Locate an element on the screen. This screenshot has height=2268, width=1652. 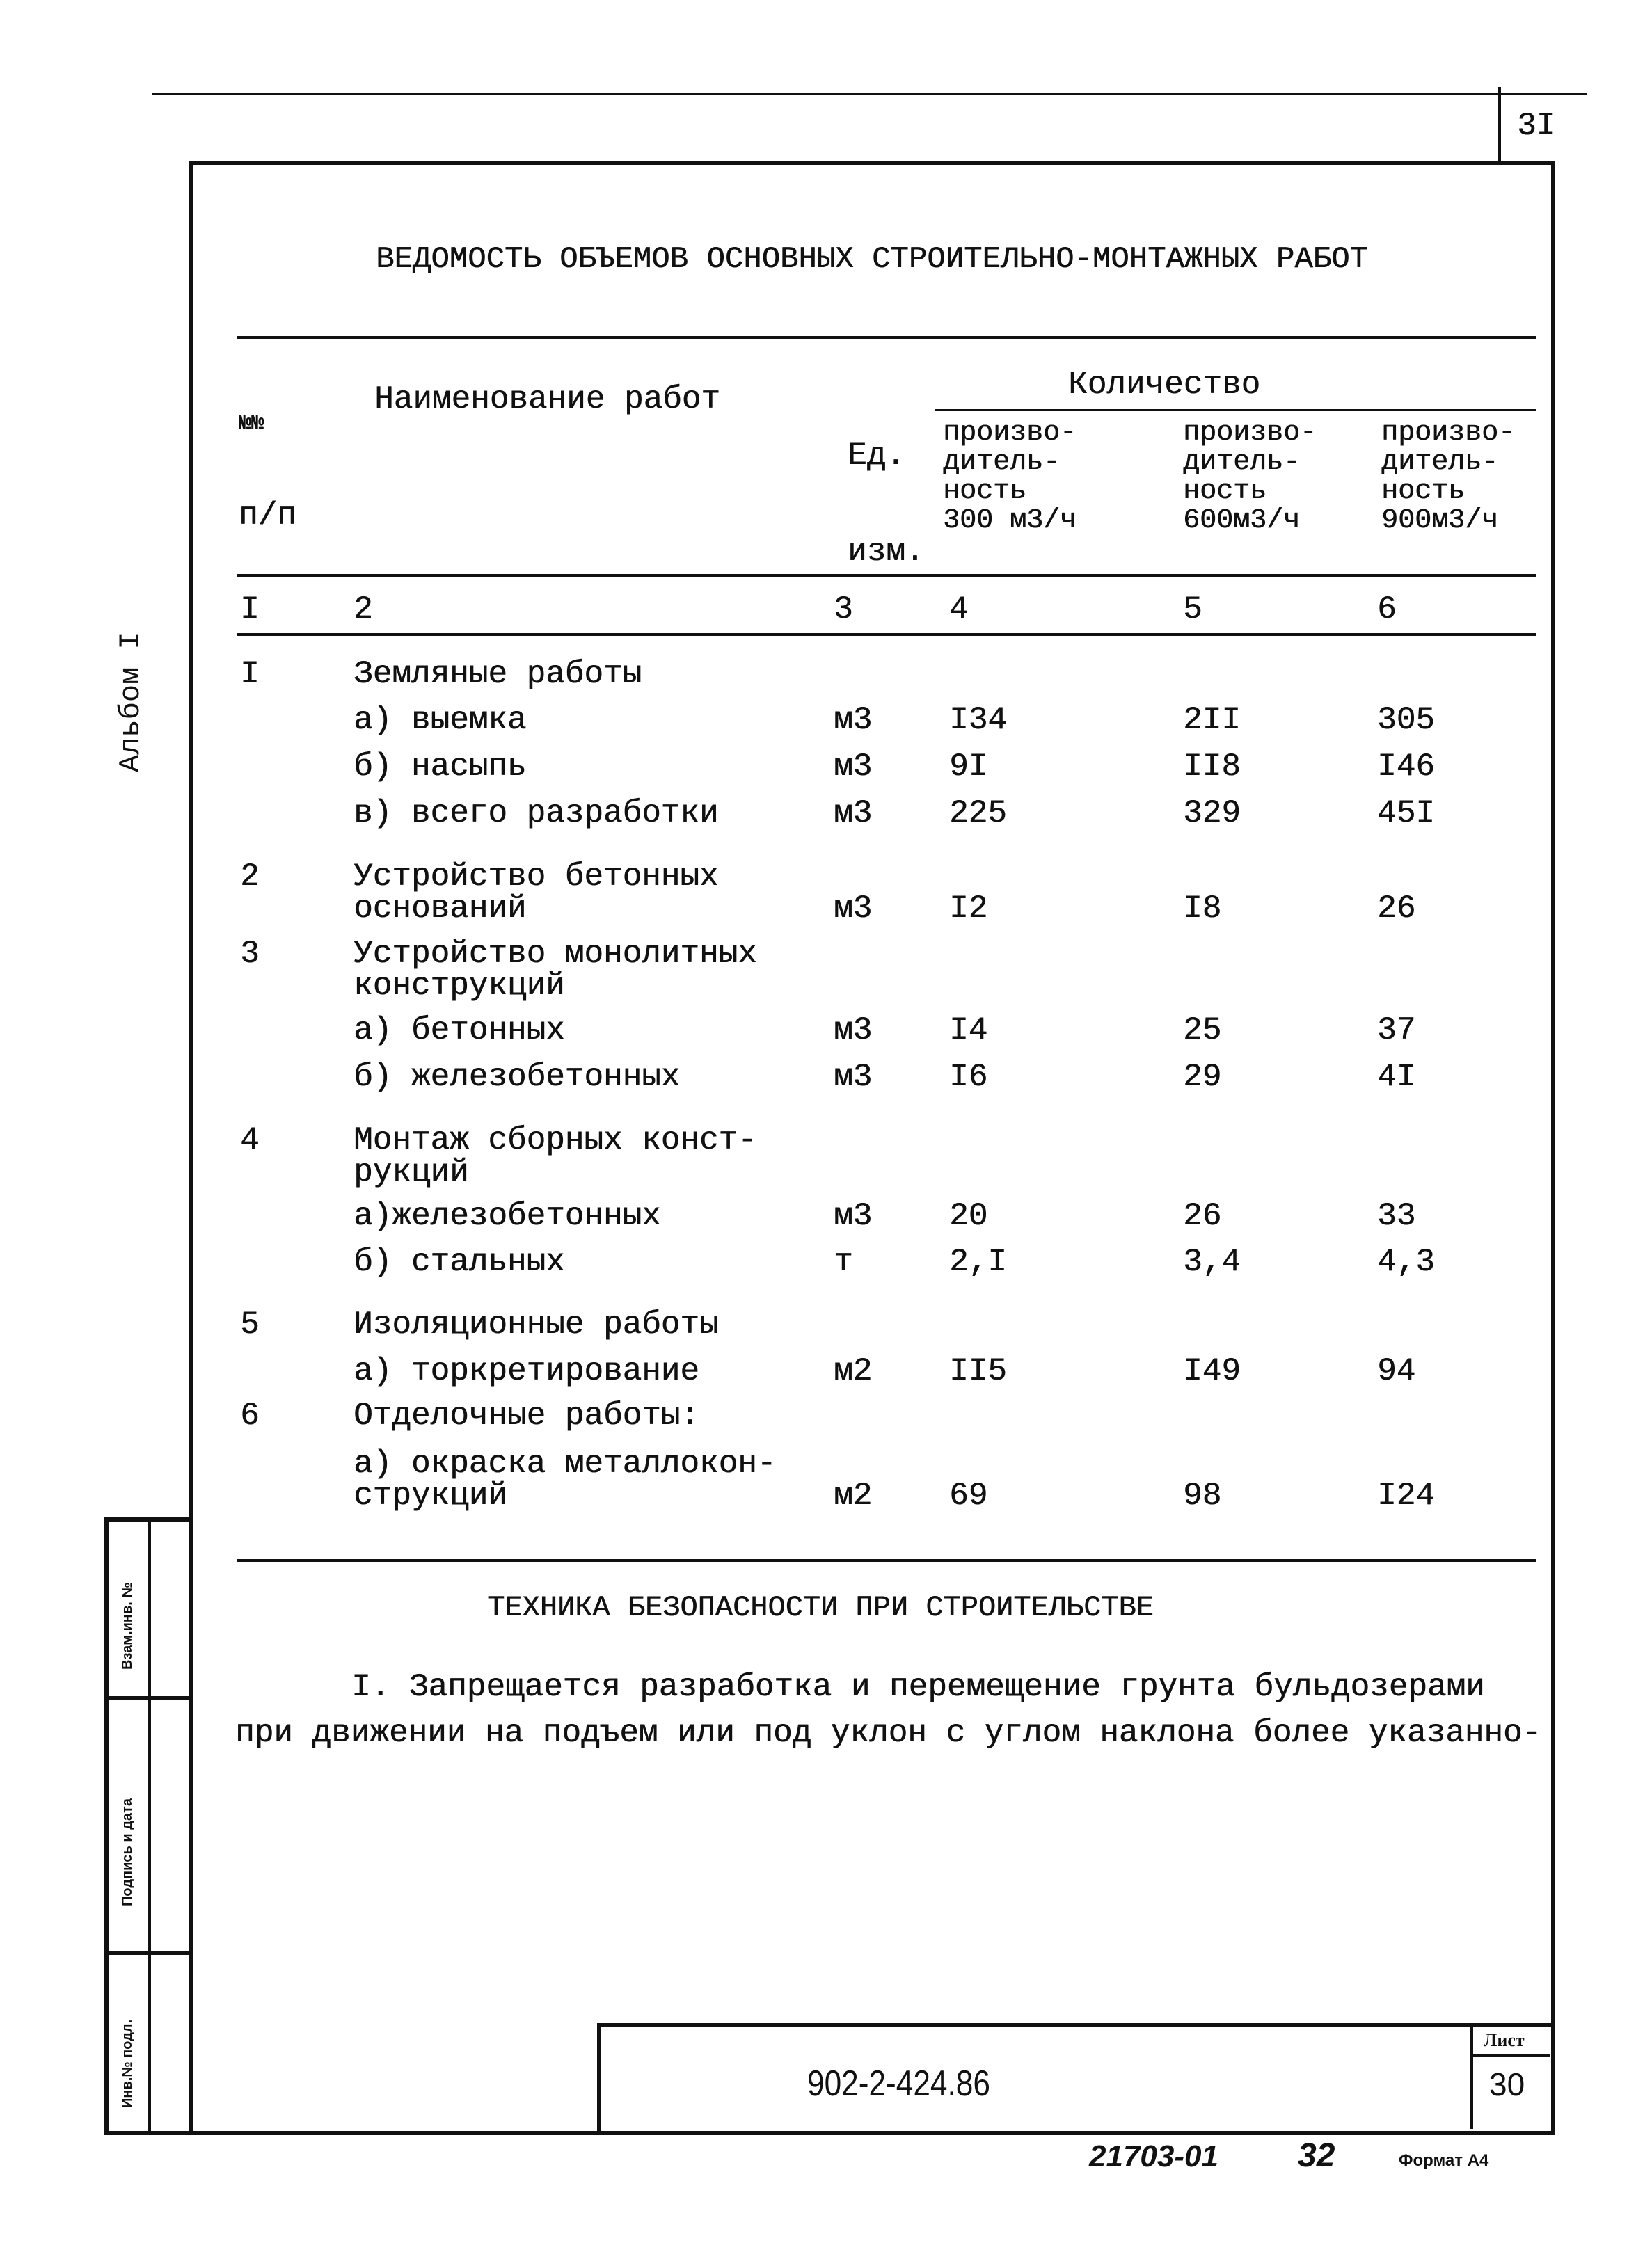
row-name: б) насыпь is located at coordinates (440, 767).